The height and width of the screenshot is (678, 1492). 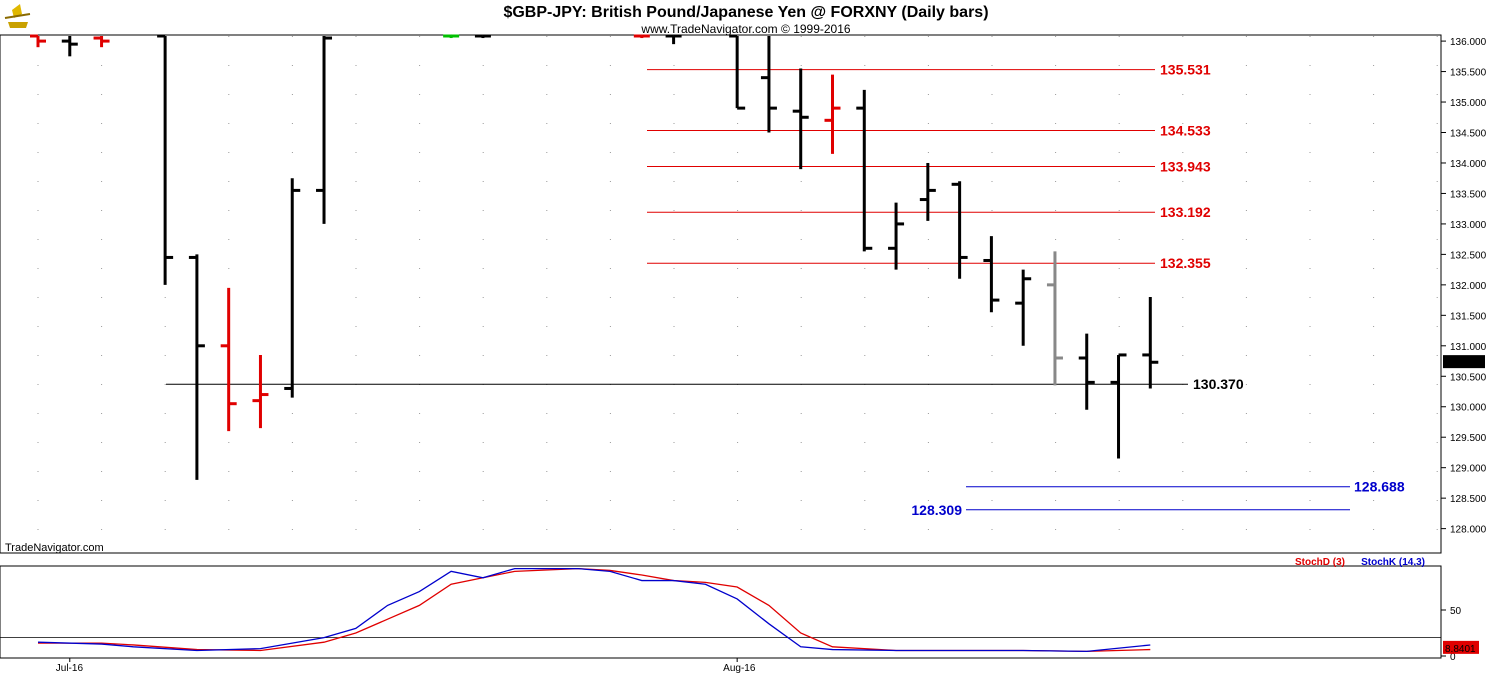 What do you see at coordinates (1468, 134) in the screenshot?
I see `price-tick-label: 134.500` at bounding box center [1468, 134].